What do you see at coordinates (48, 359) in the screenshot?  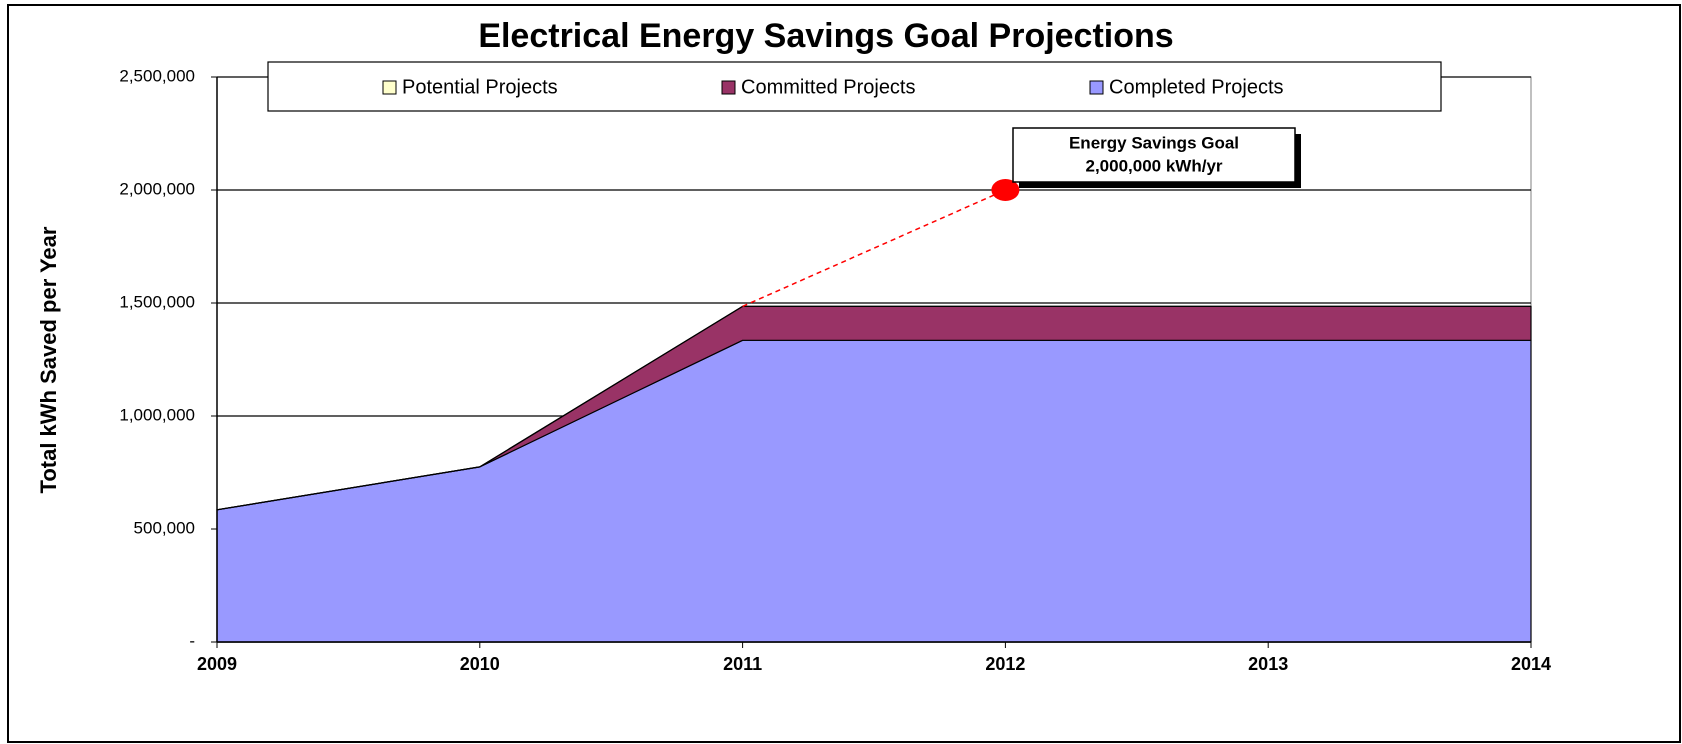 I see `y-axis-label: Total kWh Saved per Year` at bounding box center [48, 359].